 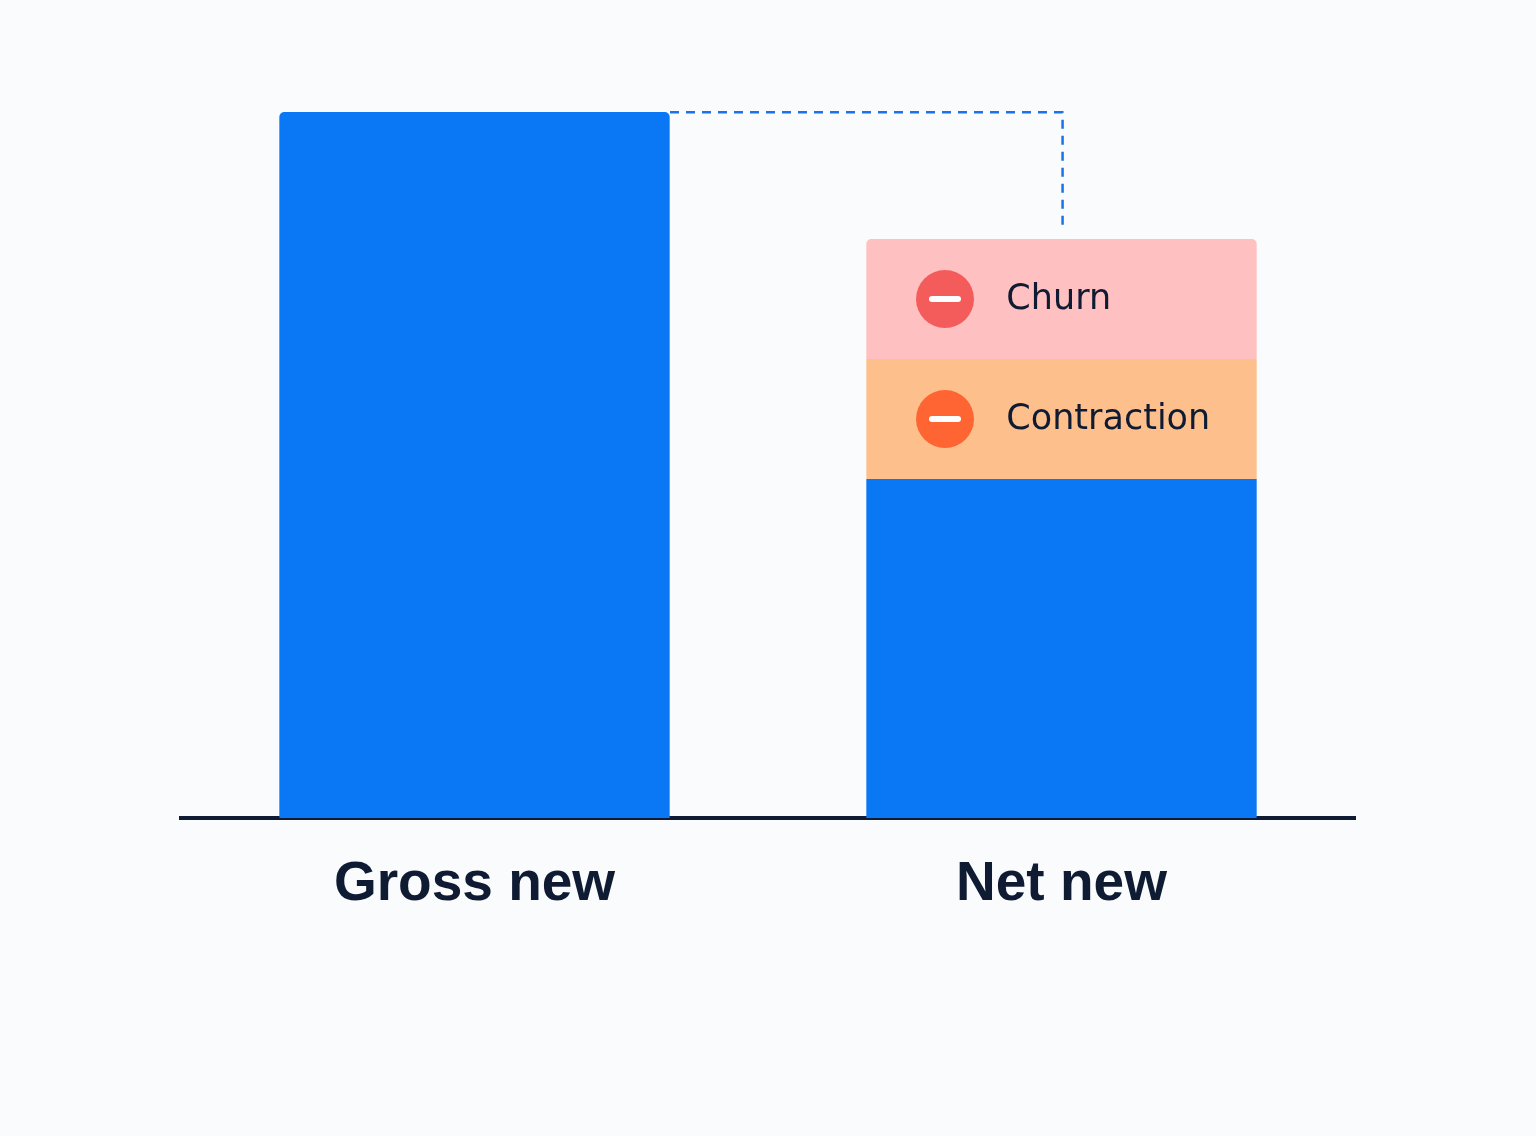 I want to click on x-tick-label: Gross new, so click(x=474, y=881).